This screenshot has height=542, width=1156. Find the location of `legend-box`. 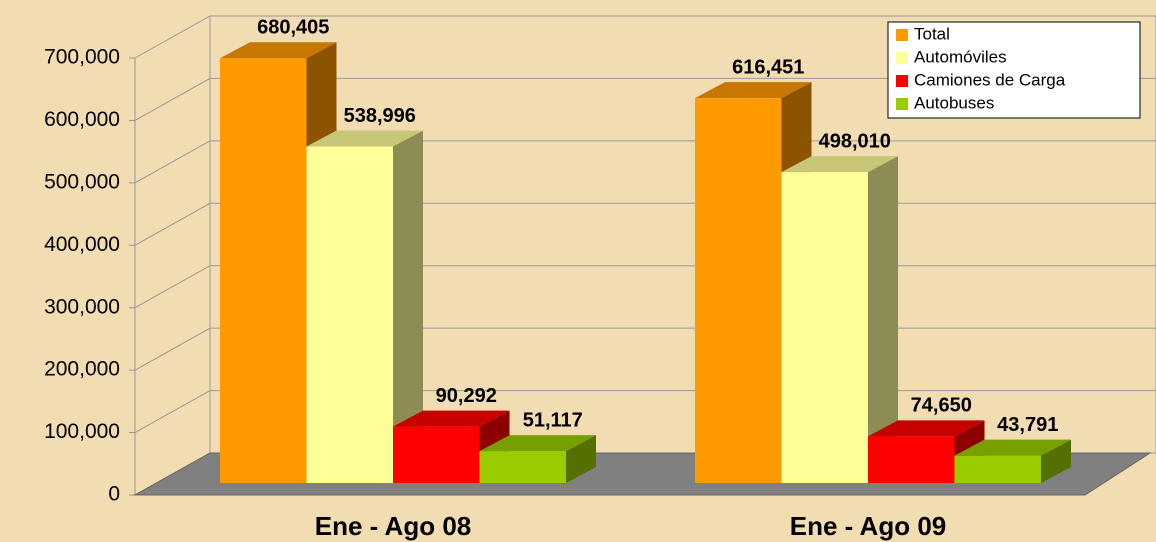

legend-box is located at coordinates (1014, 70).